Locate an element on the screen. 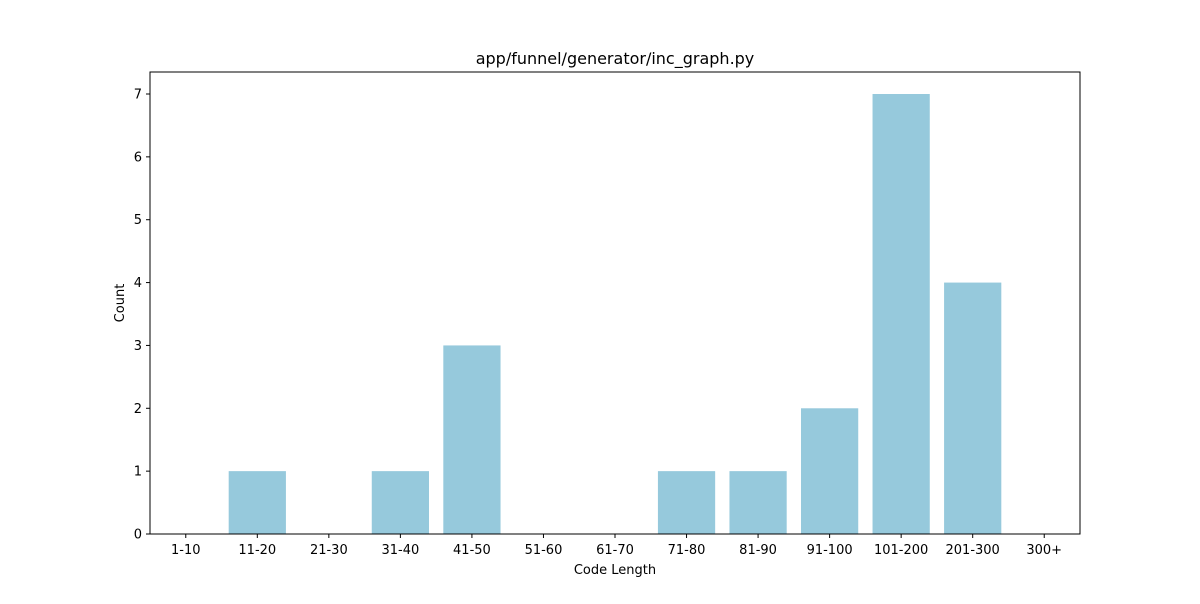 The height and width of the screenshot is (604, 1200). x-tick-label: 91-100 is located at coordinates (830, 550).